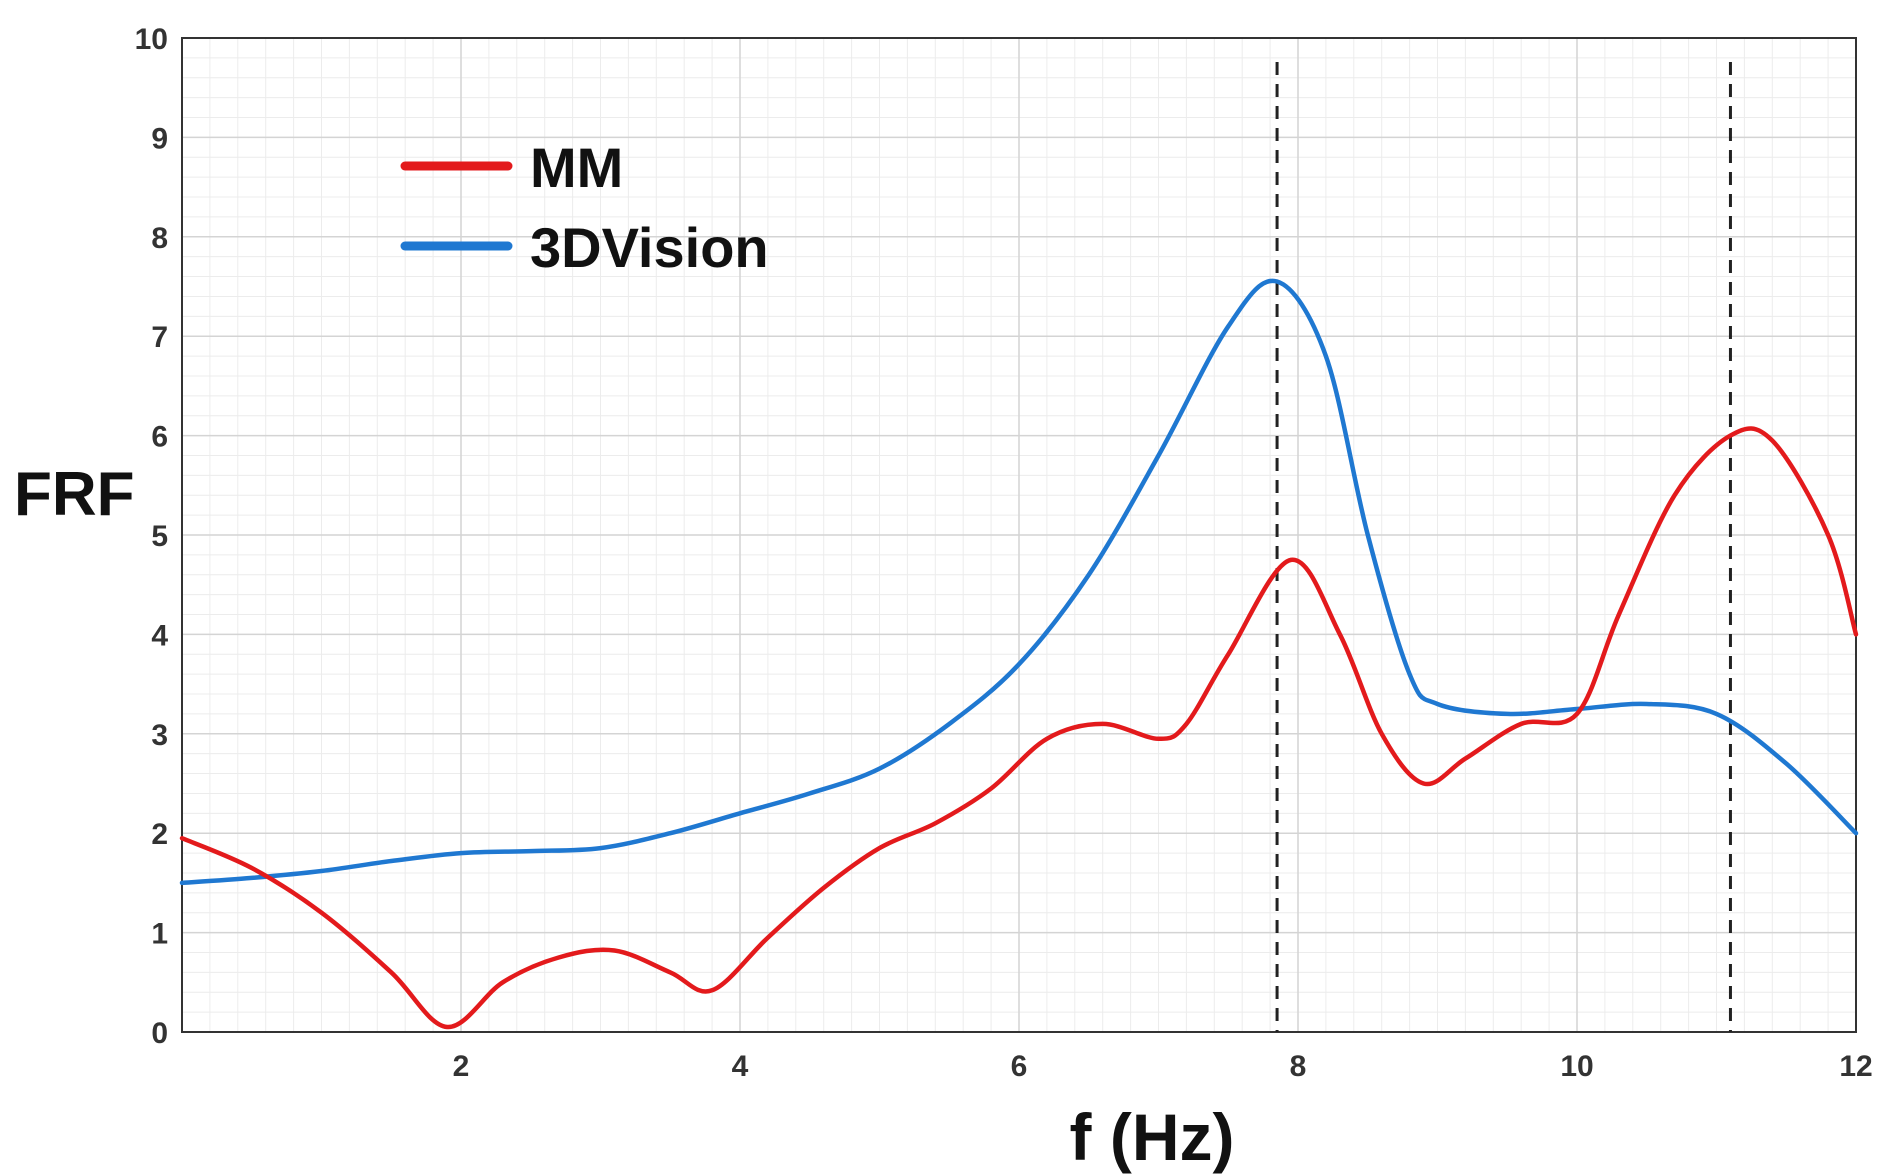 This screenshot has height=1176, width=1889. I want to click on y-tick-labels: 0 1 2 3 4 5 6 7 8 9 10, so click(152, 536).